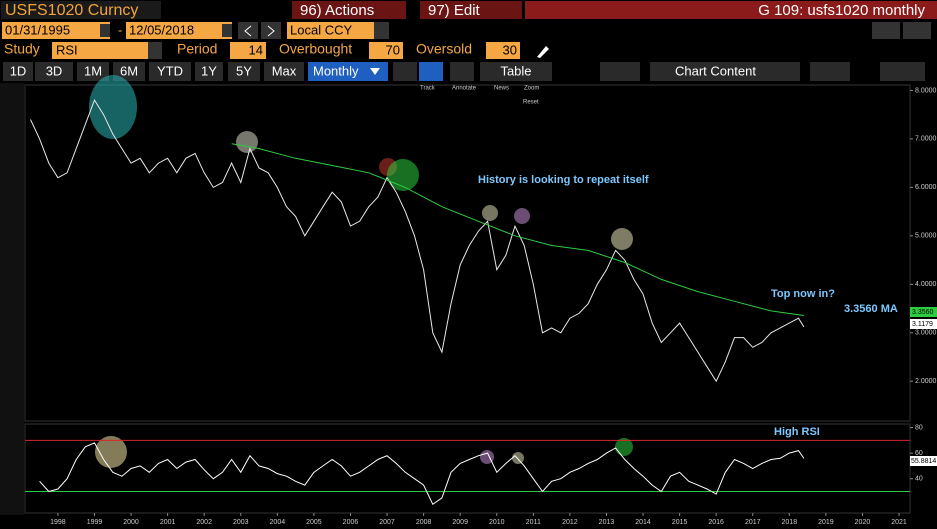  Describe the element at coordinates (503, 50) in the screenshot. I see `oversold-field` at that location.